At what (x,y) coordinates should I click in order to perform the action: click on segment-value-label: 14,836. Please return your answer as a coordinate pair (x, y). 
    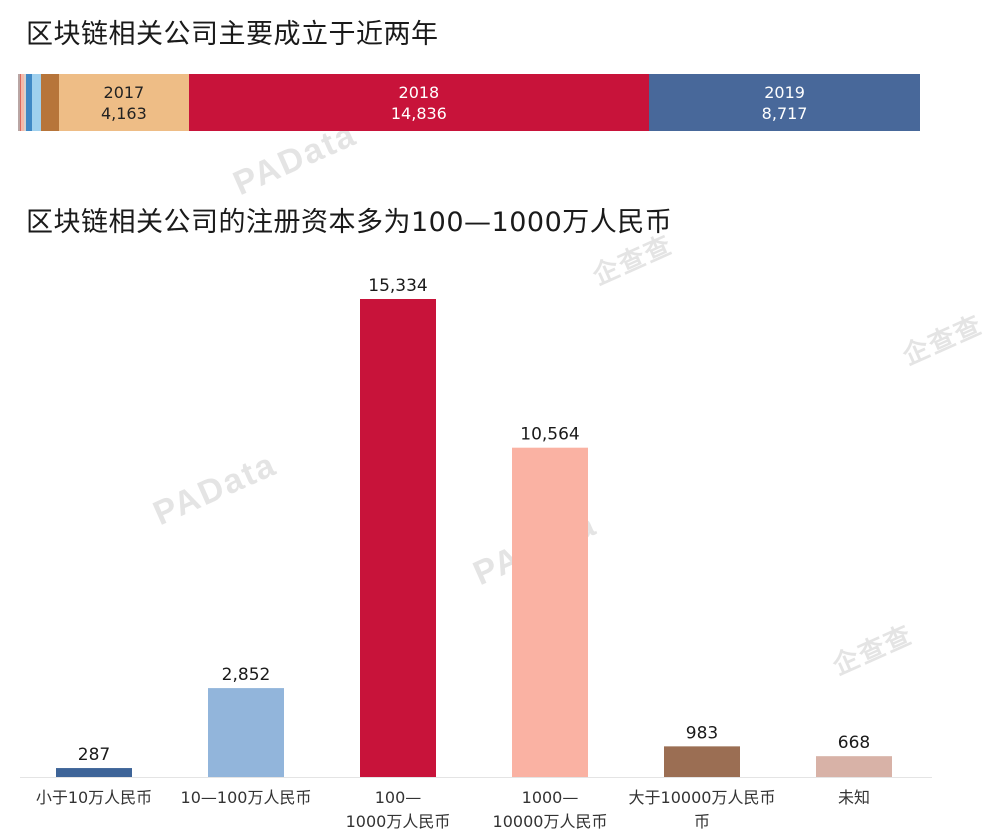
    Looking at the image, I should click on (418, 113).